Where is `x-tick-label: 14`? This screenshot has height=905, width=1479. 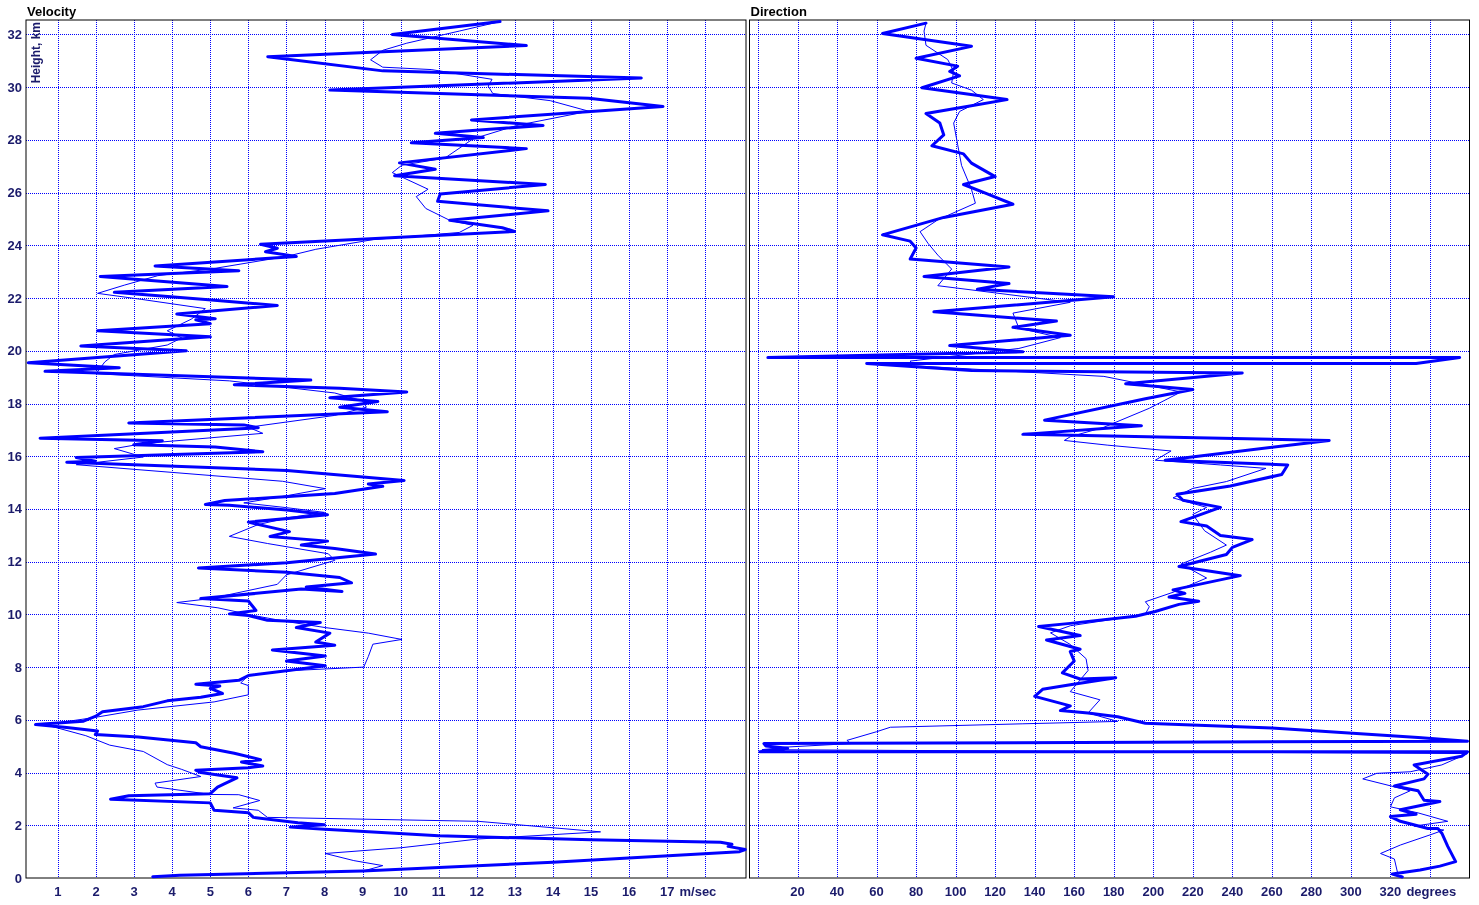 x-tick-label: 14 is located at coordinates (553, 891).